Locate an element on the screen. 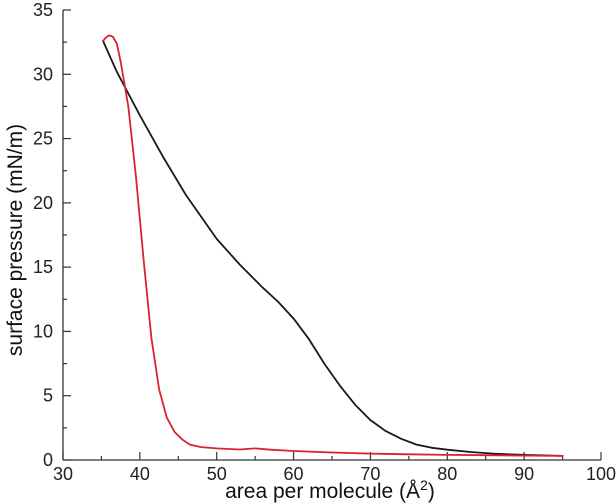 The image size is (616, 504). y-tick-label: 5 is located at coordinates (48, 396).